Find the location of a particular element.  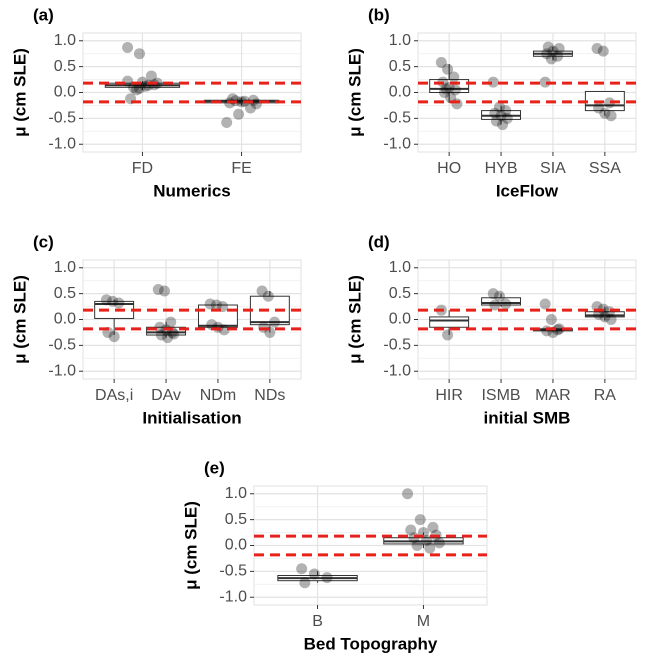

x-tick-label: NDs is located at coordinates (269, 395).